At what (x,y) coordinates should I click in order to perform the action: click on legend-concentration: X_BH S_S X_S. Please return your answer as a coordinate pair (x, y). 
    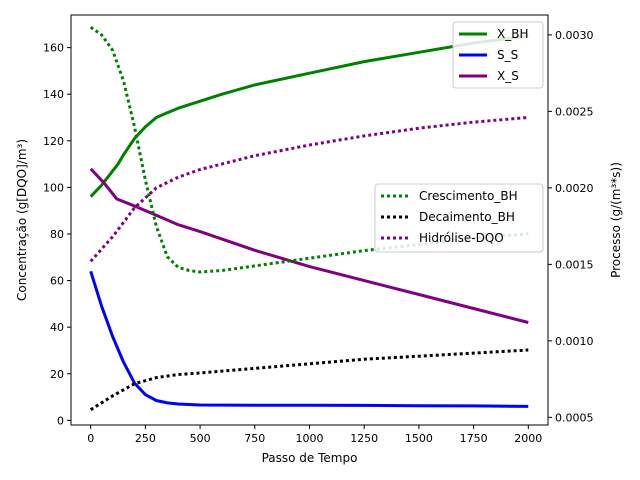
    Looking at the image, I should click on (498, 55).